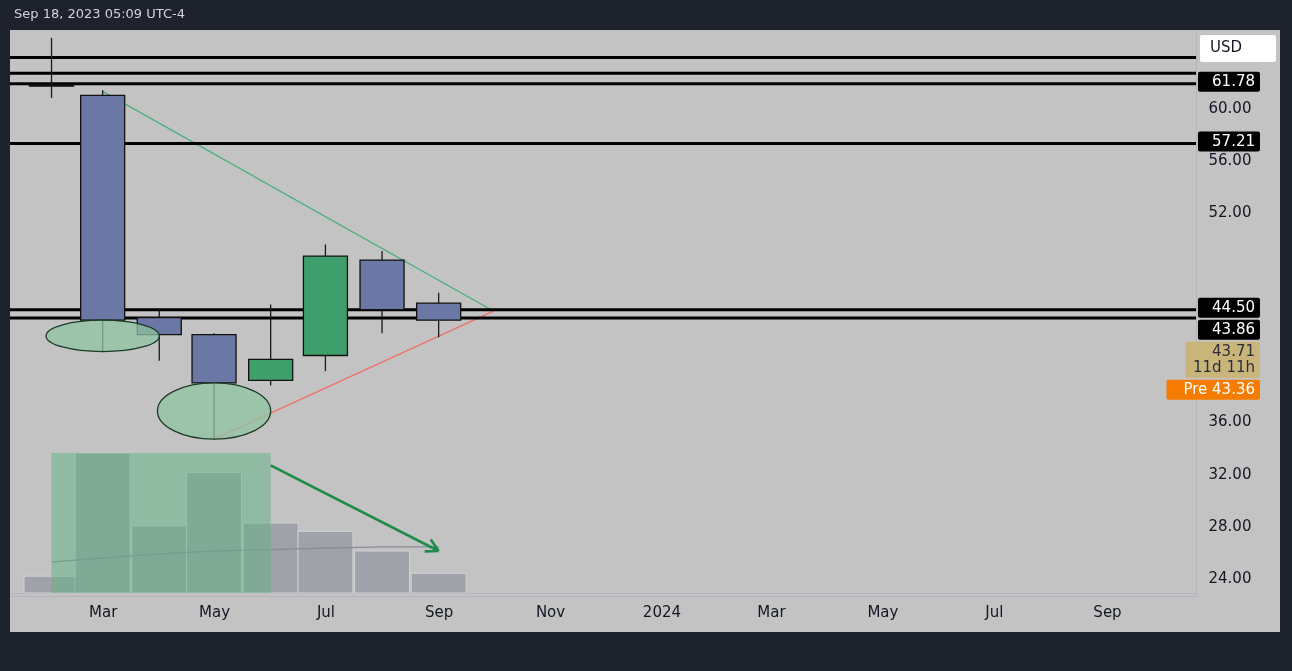 The width and height of the screenshot is (1292, 671). Describe the element at coordinates (1233, 140) in the screenshot. I see `ref-line-label: 57.21` at that location.